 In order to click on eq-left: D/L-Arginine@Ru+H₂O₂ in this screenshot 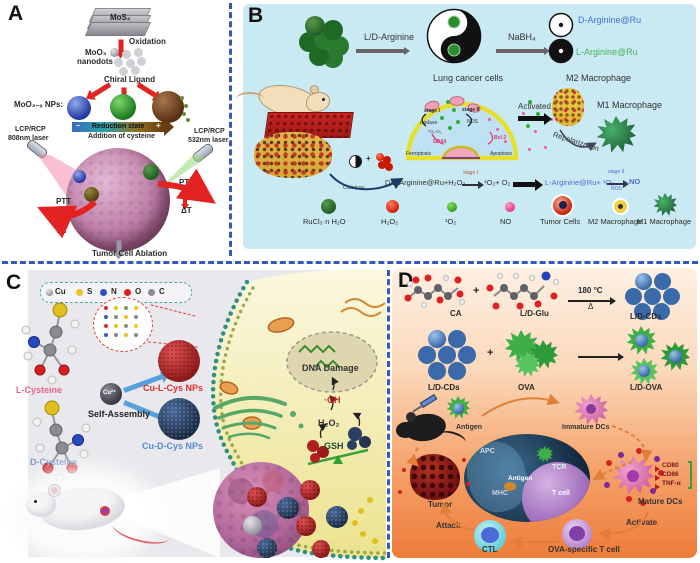, I will do `click(425, 182)`.